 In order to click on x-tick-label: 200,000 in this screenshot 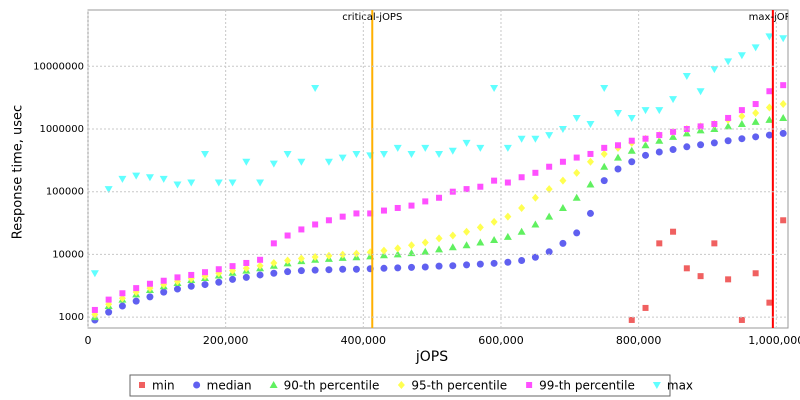, I will do `click(226, 340)`.